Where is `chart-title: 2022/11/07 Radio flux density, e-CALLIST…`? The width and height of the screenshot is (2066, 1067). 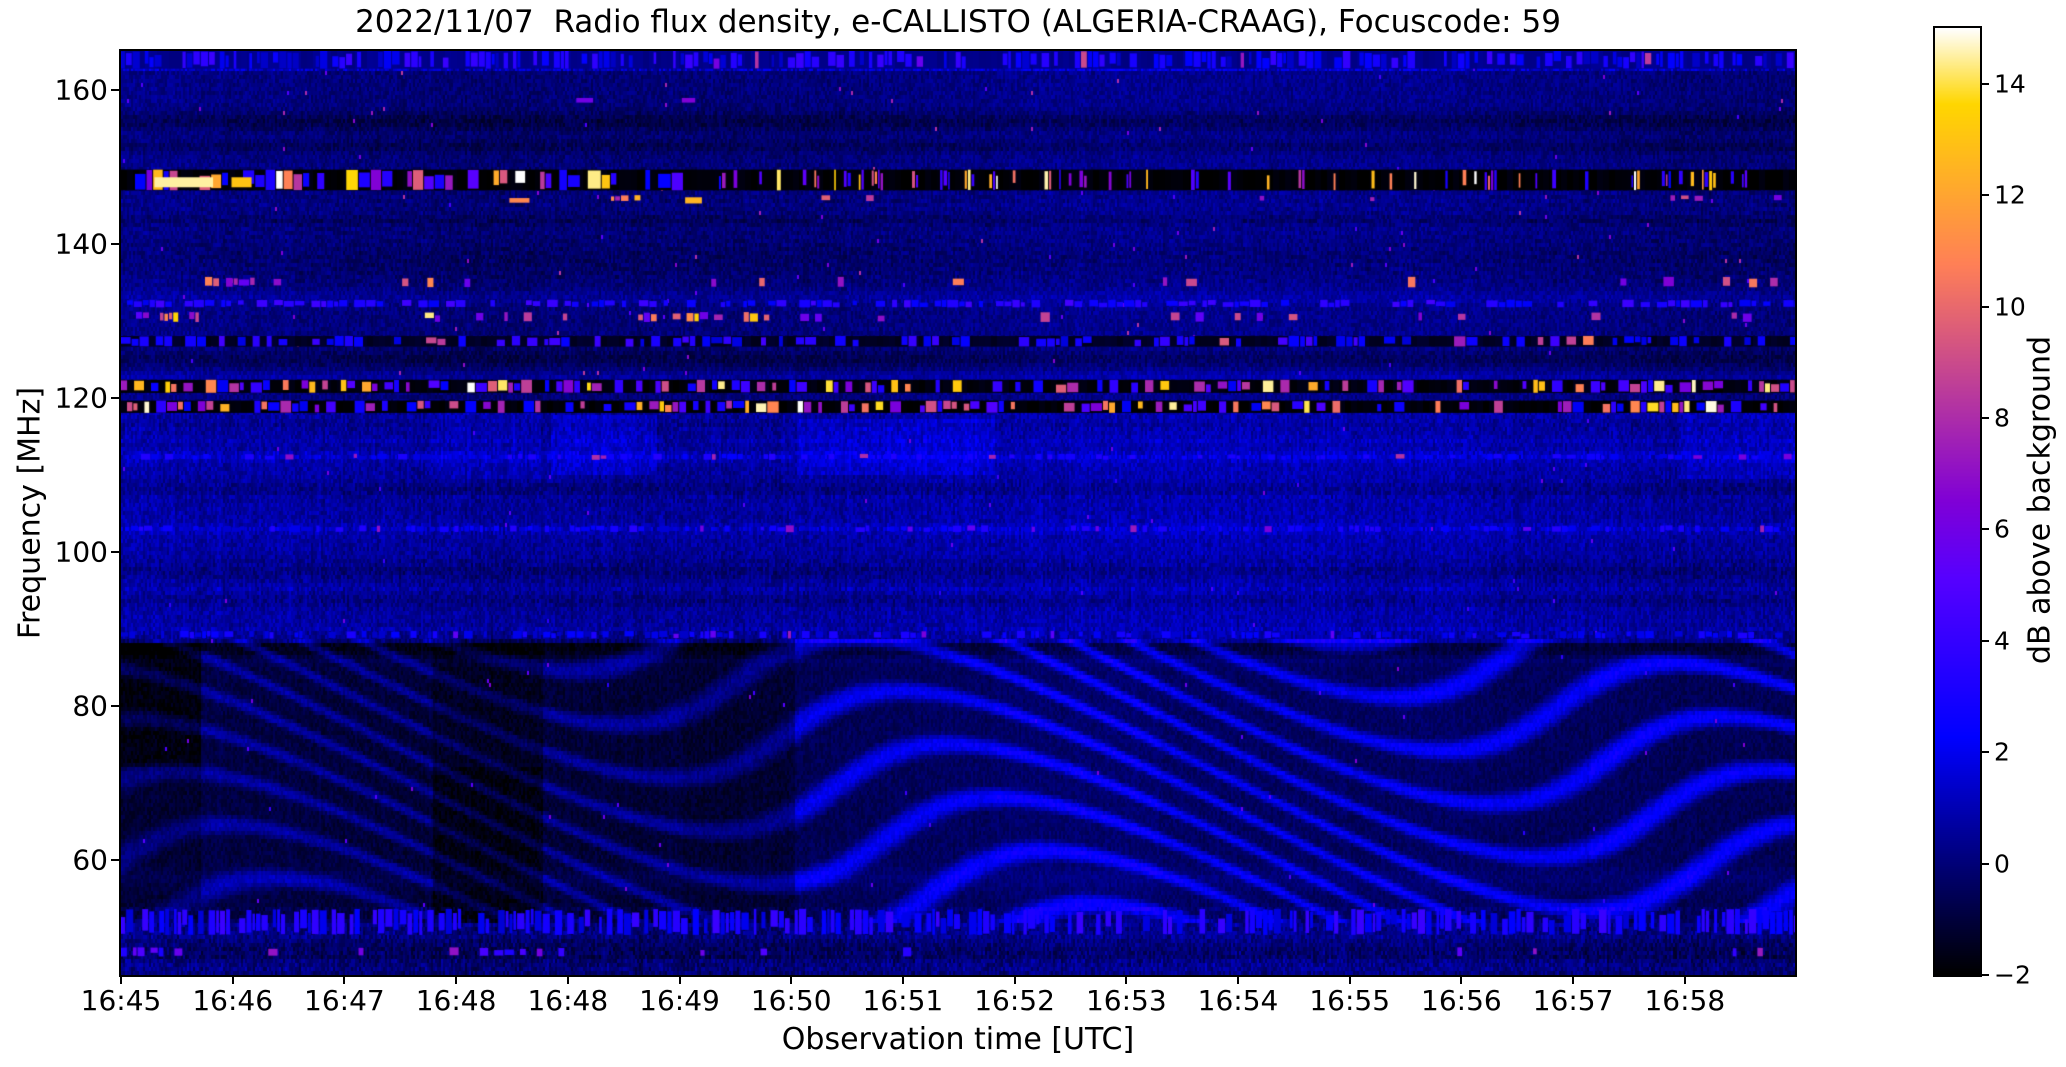 chart-title: 2022/11/07 Radio flux density, e-CALLIST… is located at coordinates (958, 22).